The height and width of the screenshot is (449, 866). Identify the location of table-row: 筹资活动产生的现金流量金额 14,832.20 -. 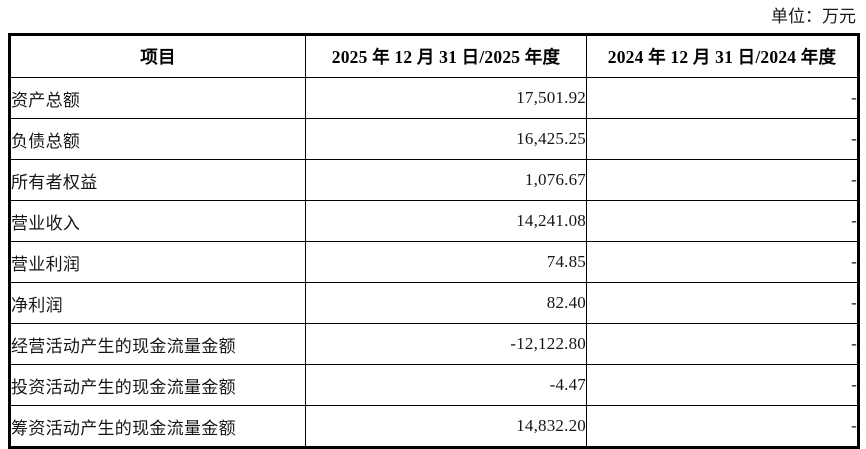
(434, 427).